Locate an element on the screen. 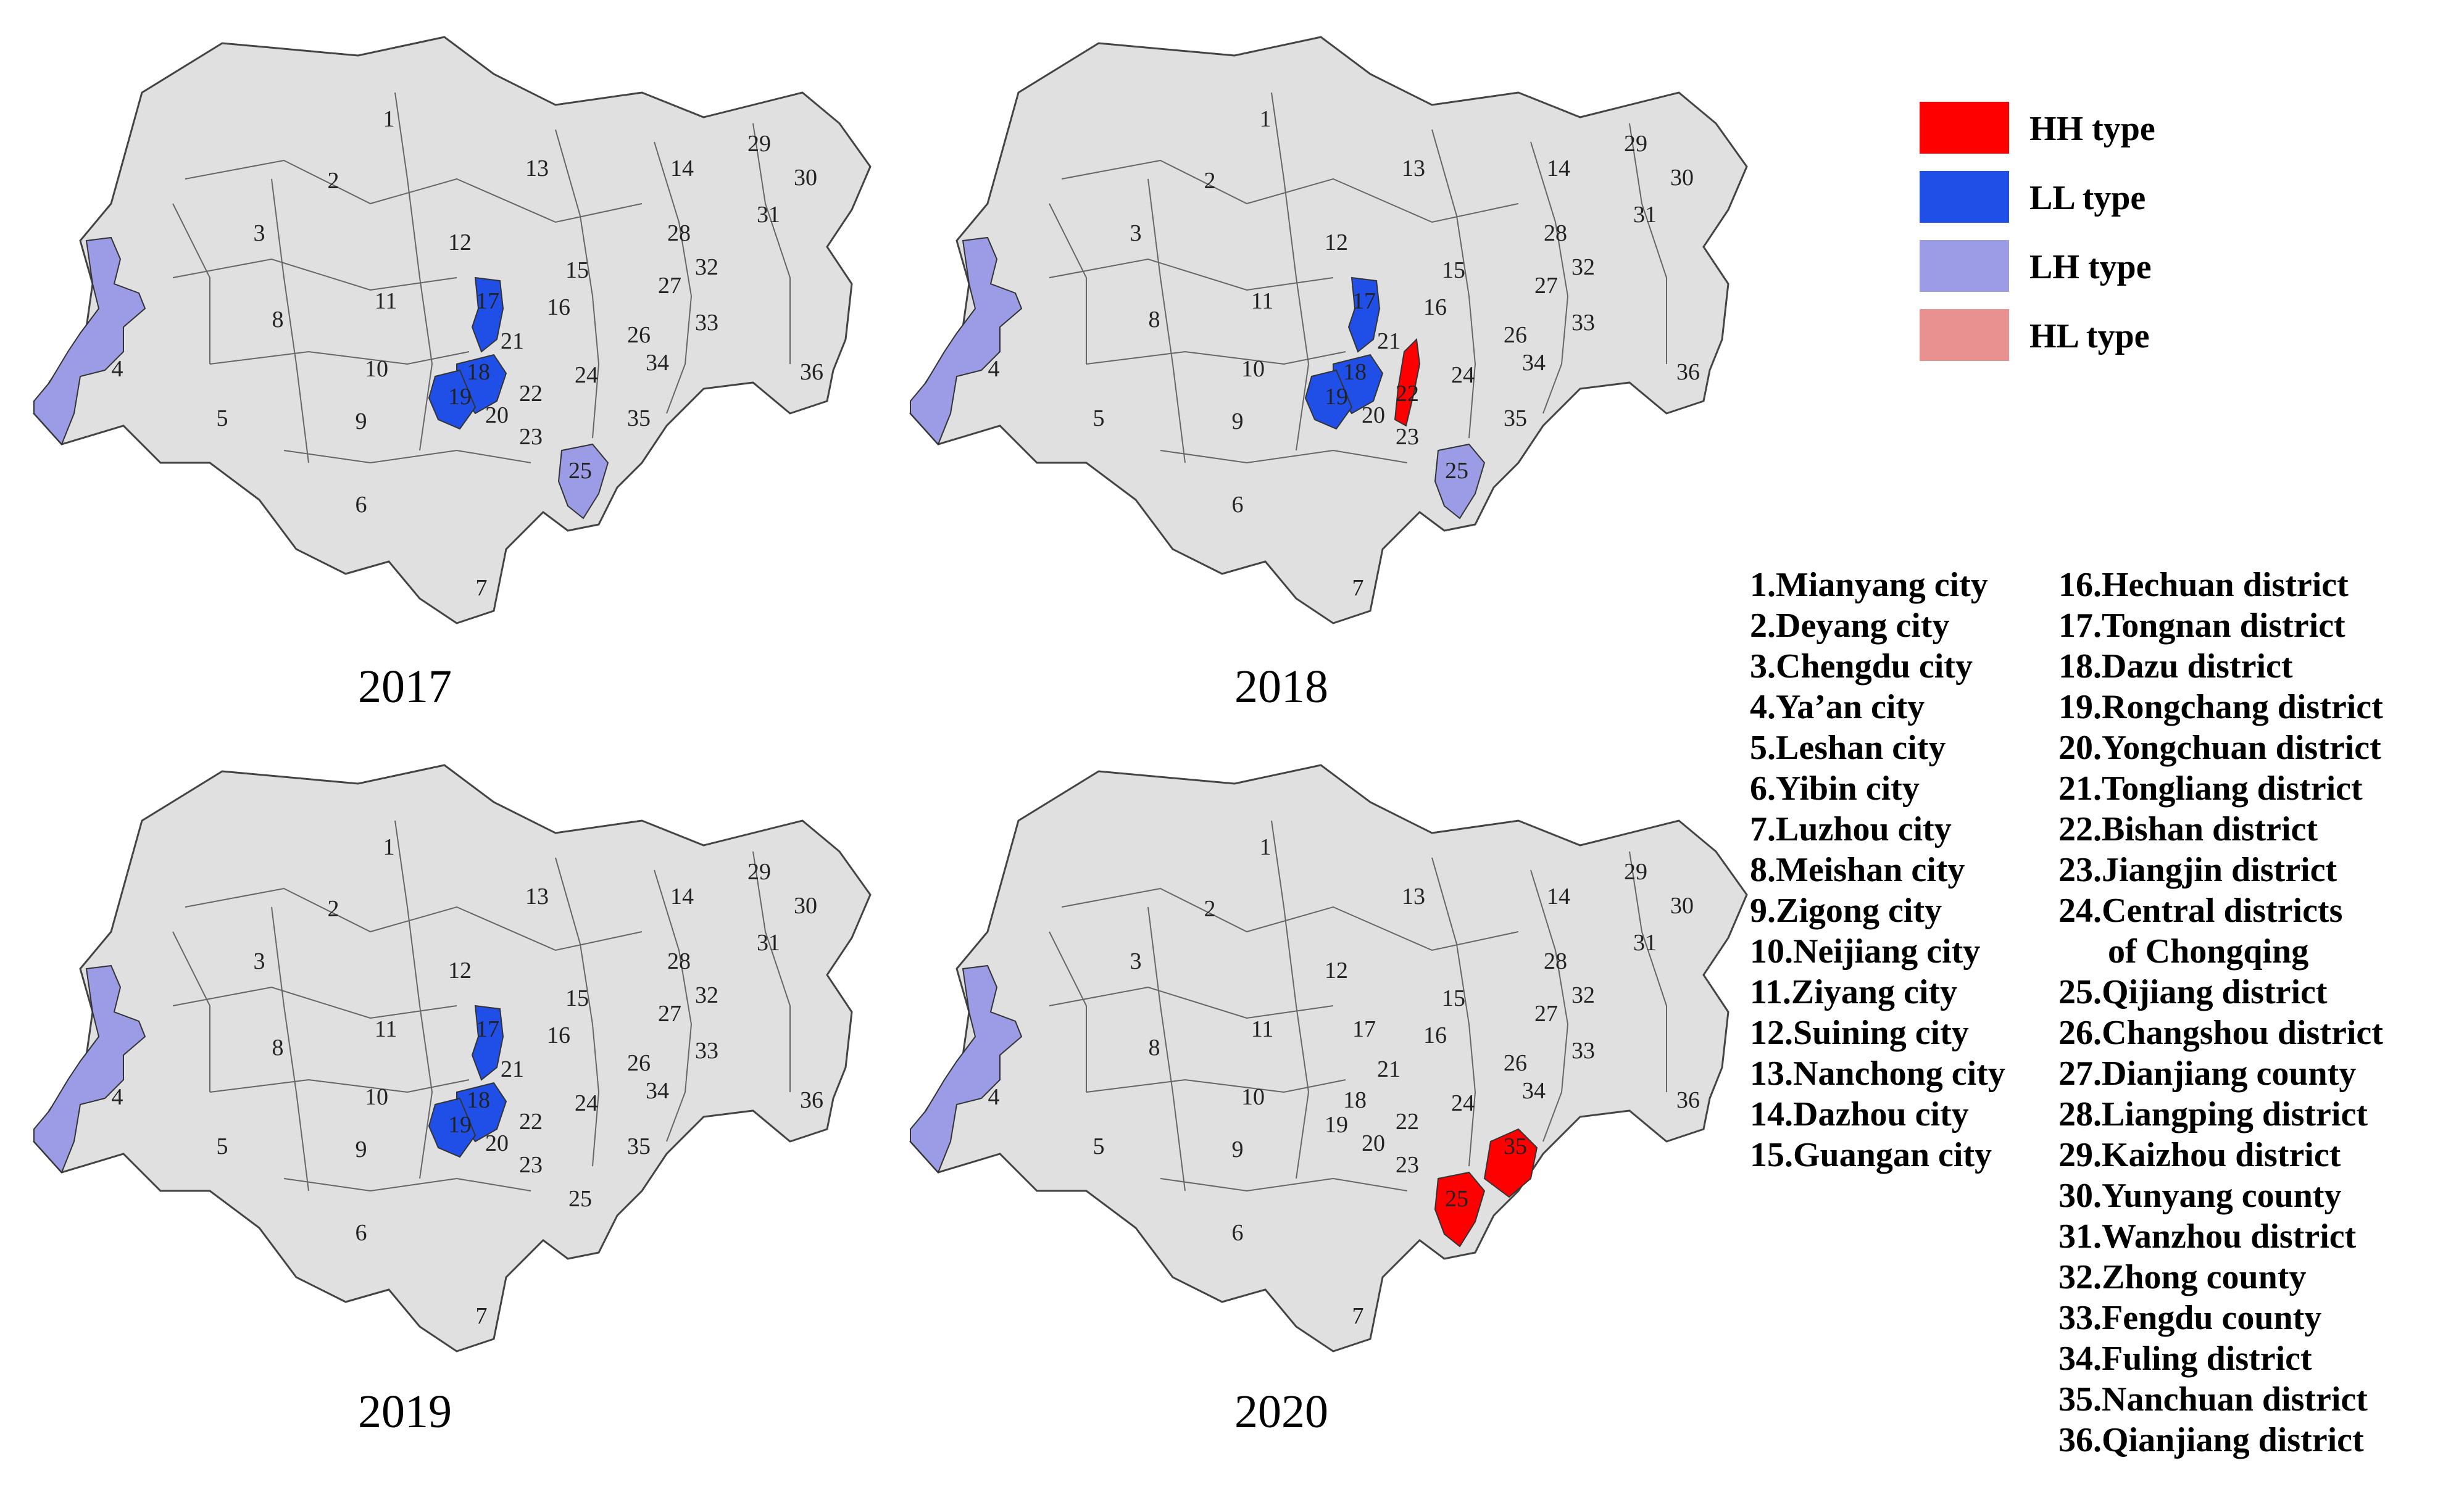 The width and height of the screenshot is (2464, 1500). region-35-hh is located at coordinates (1510, 1163).